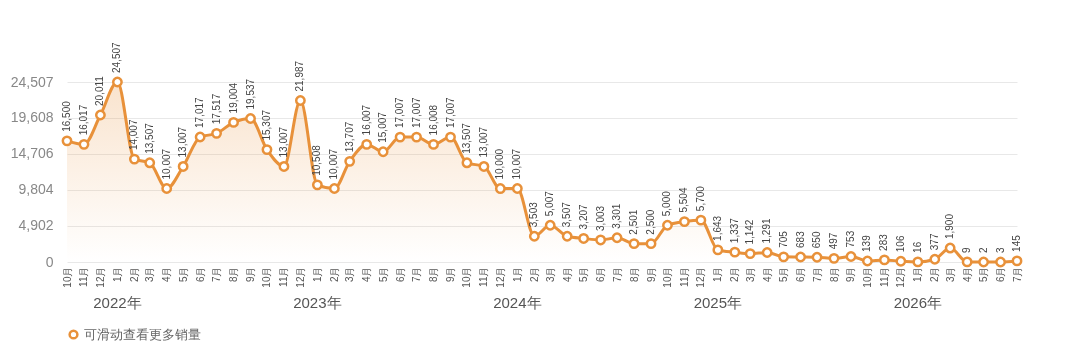 The width and height of the screenshot is (1080, 361). Describe the element at coordinates (917, 247) in the screenshot. I see `data-label: 16` at that location.